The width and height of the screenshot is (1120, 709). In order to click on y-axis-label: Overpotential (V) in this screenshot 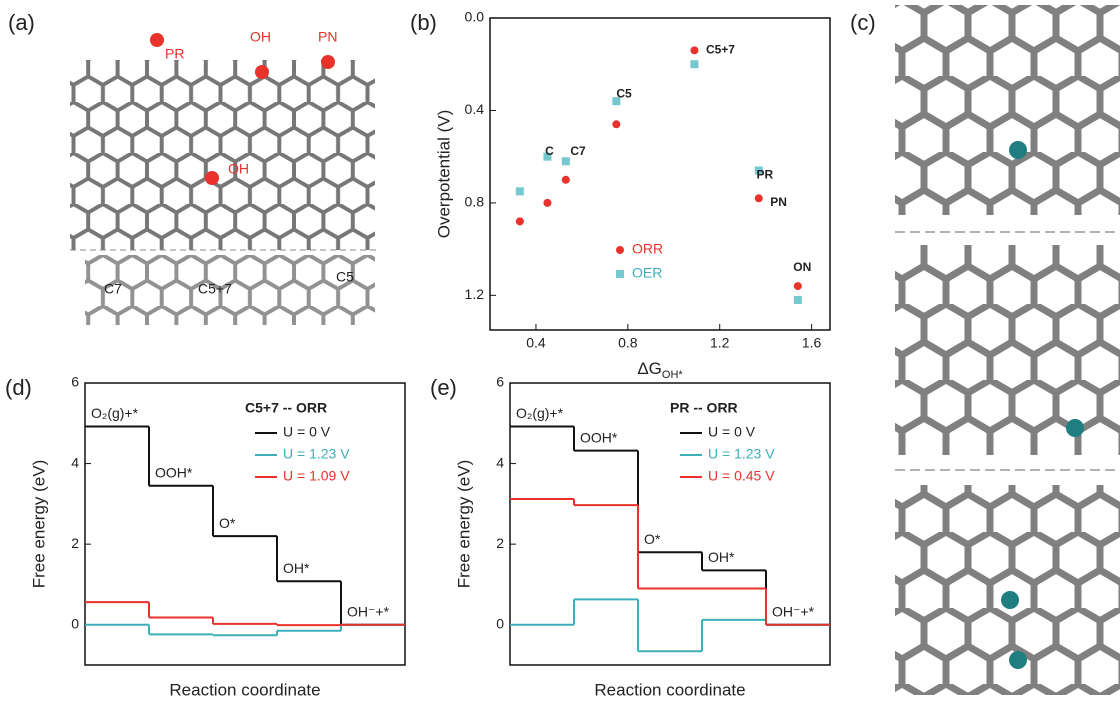, I will do `click(443, 174)`.